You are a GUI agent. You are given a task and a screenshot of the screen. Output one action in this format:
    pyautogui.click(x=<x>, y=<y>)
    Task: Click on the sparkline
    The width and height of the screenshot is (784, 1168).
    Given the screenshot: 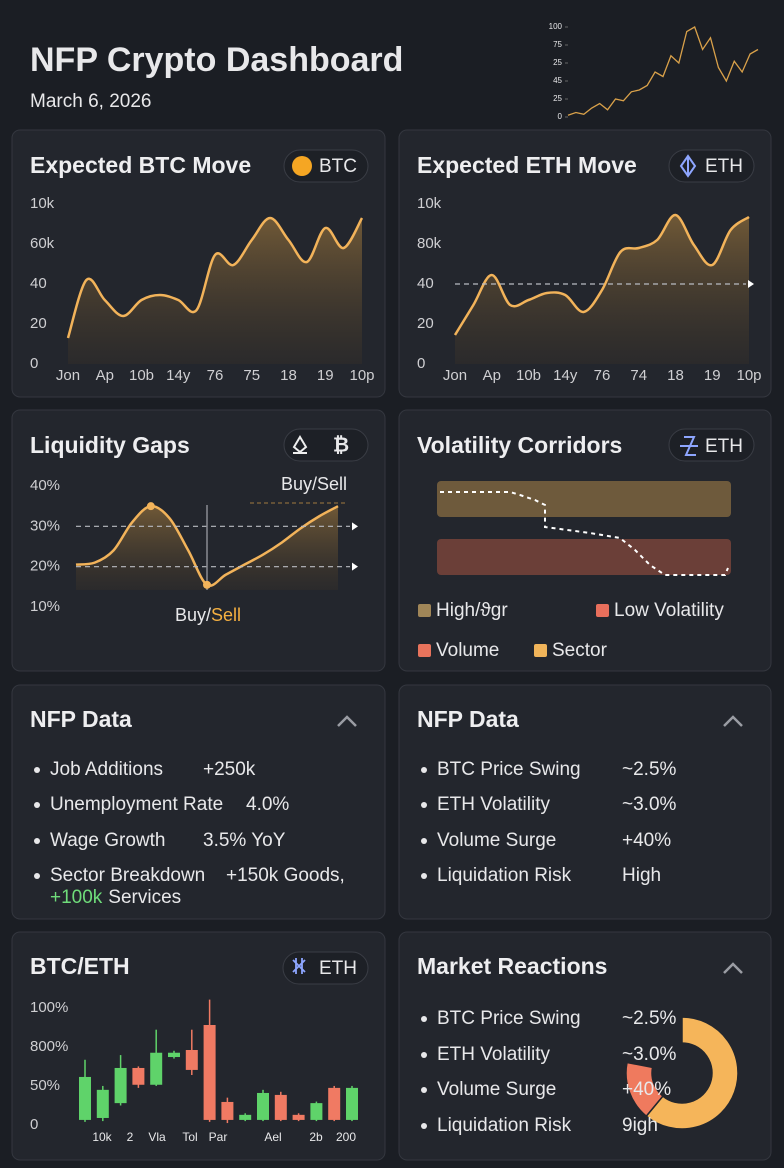 What is the action you would take?
    pyautogui.click(x=663, y=71)
    